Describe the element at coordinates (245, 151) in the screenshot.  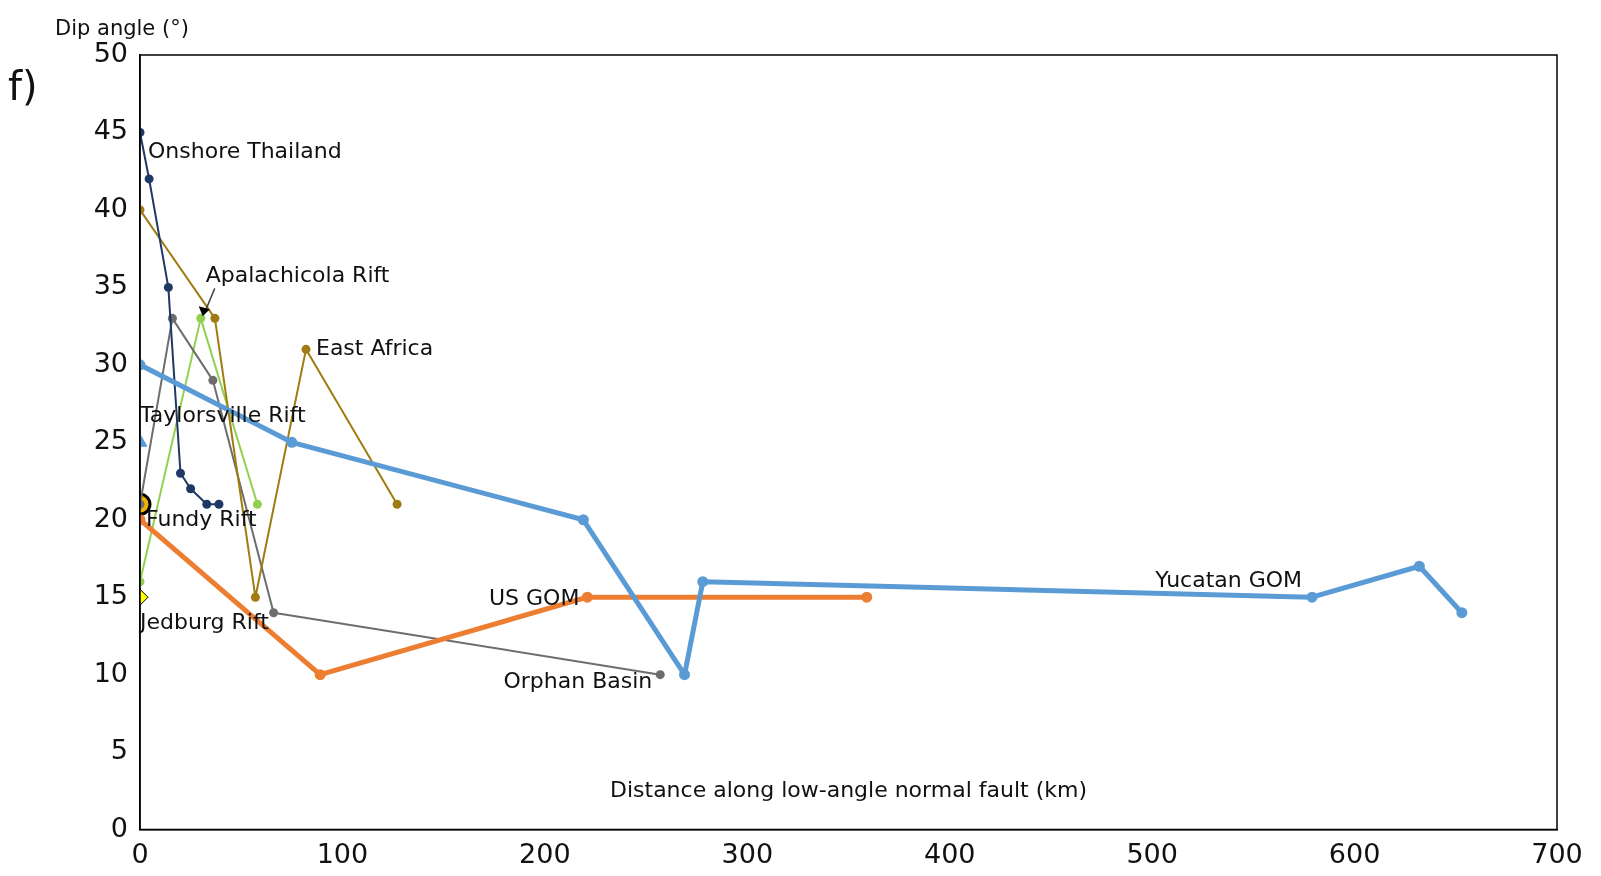
I see `series-label: Onshore Thailand` at that location.